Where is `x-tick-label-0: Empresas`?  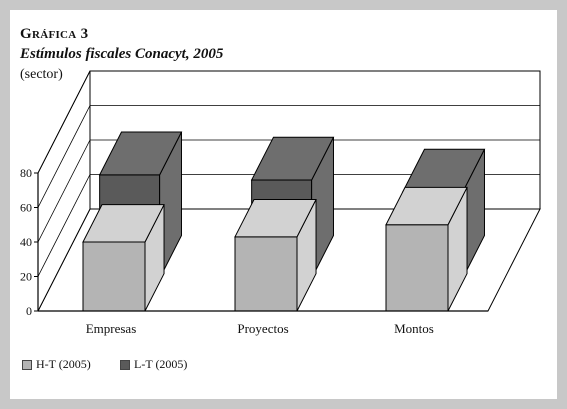 x-tick-label-0: Empresas is located at coordinates (111, 328).